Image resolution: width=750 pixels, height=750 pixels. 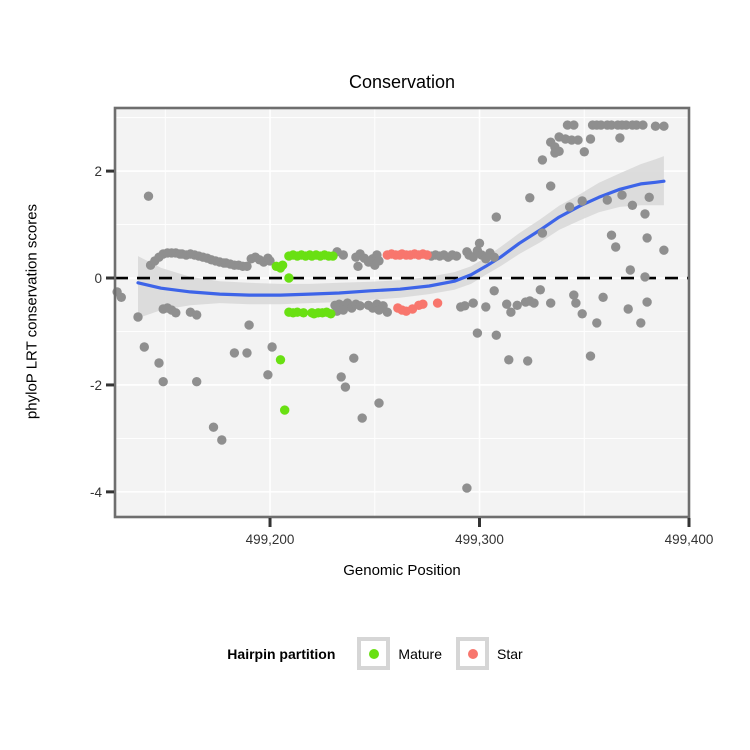 I want to click on y-tick-label: 0, so click(x=98, y=278).